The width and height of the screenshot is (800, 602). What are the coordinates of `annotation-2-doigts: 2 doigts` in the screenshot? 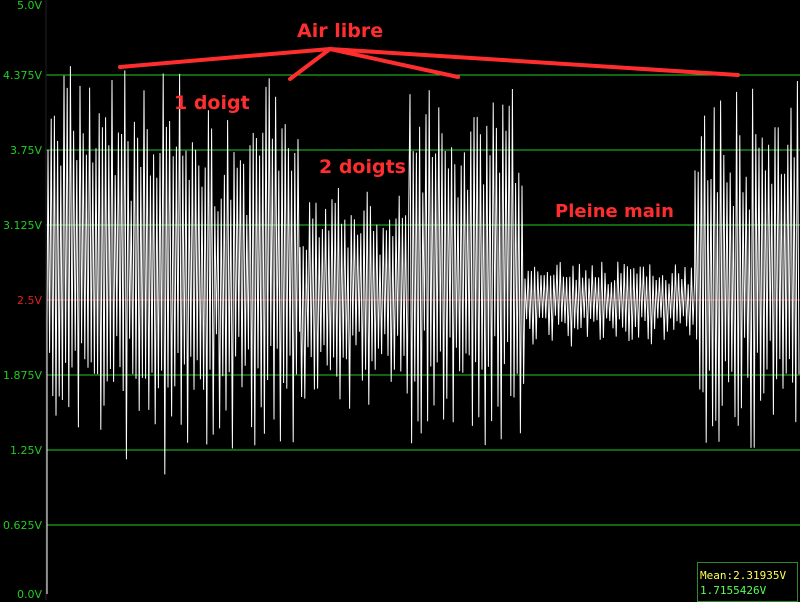 It's located at (362, 167).